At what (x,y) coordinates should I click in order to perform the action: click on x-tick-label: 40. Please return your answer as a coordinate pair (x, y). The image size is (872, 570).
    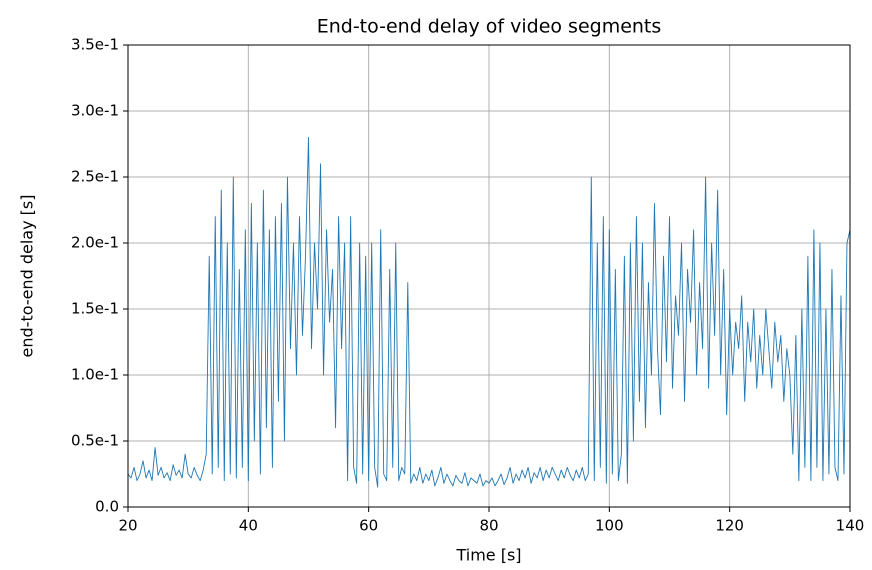
    Looking at the image, I should click on (248, 526).